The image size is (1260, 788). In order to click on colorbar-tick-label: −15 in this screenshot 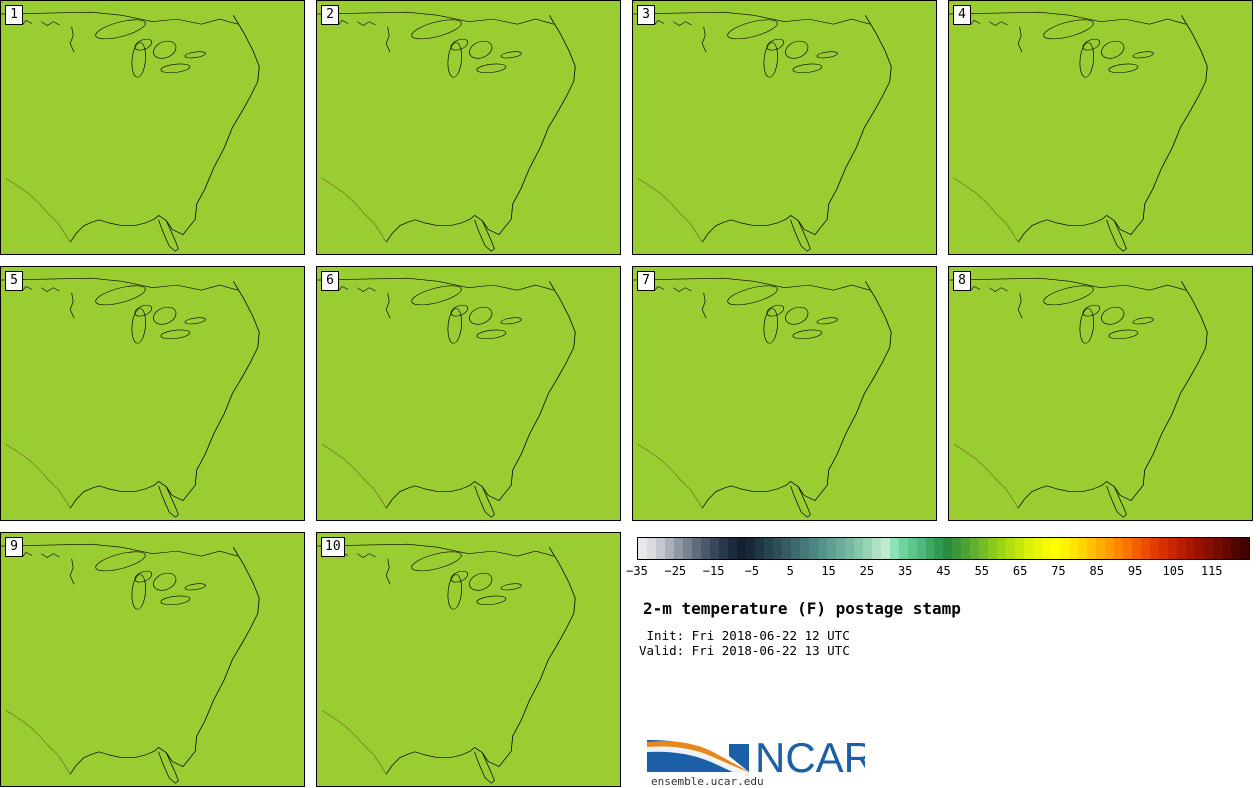, I will do `click(714, 571)`.